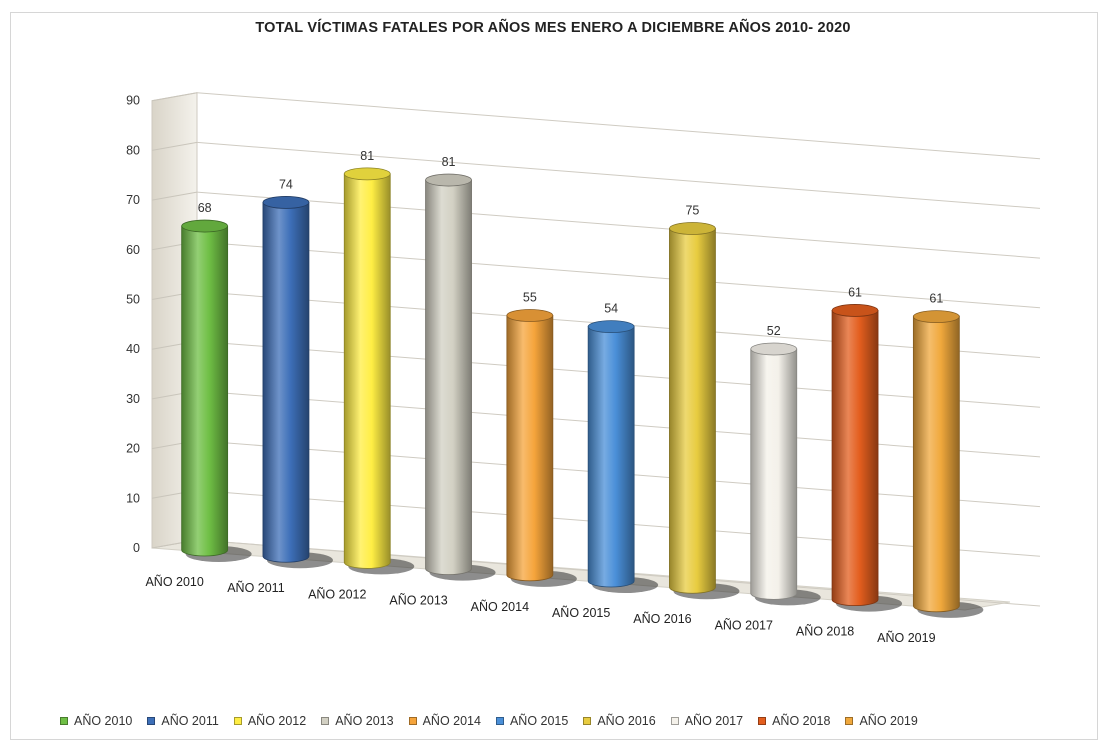 The height and width of the screenshot is (748, 1106). Describe the element at coordinates (364, 721) in the screenshot. I see `legend-label: AÑO 2013` at that location.